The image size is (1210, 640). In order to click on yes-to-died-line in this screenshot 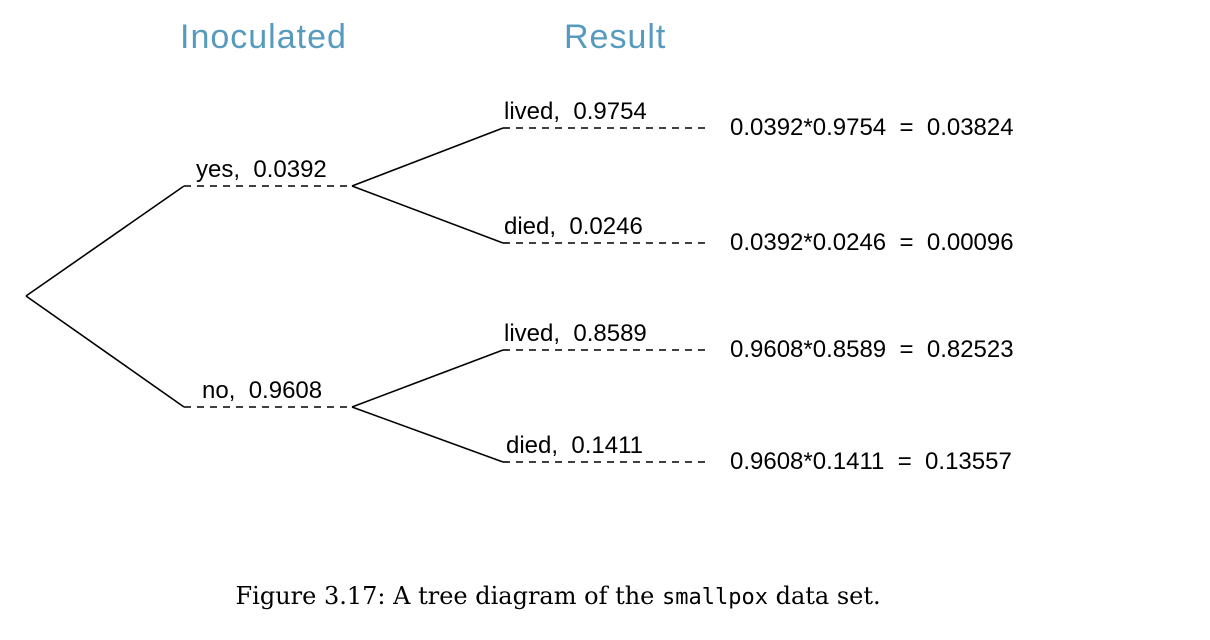, I will do `click(427, 214)`.